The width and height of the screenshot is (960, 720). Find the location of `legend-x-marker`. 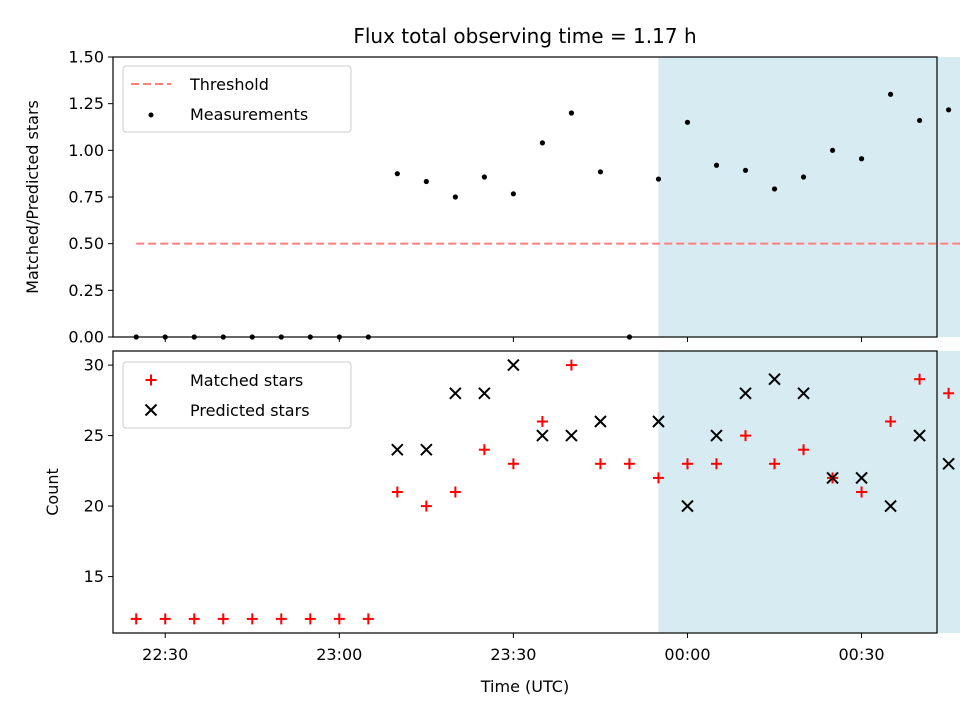

legend-x-marker is located at coordinates (151, 410).